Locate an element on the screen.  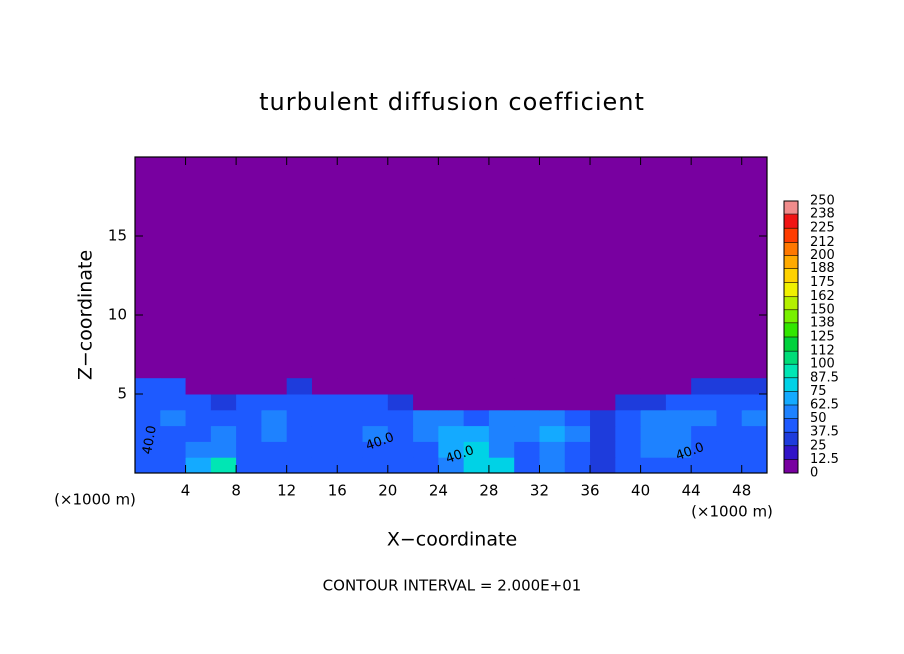
chart-title: turbulent diffusion coefficient is located at coordinates (452, 102).